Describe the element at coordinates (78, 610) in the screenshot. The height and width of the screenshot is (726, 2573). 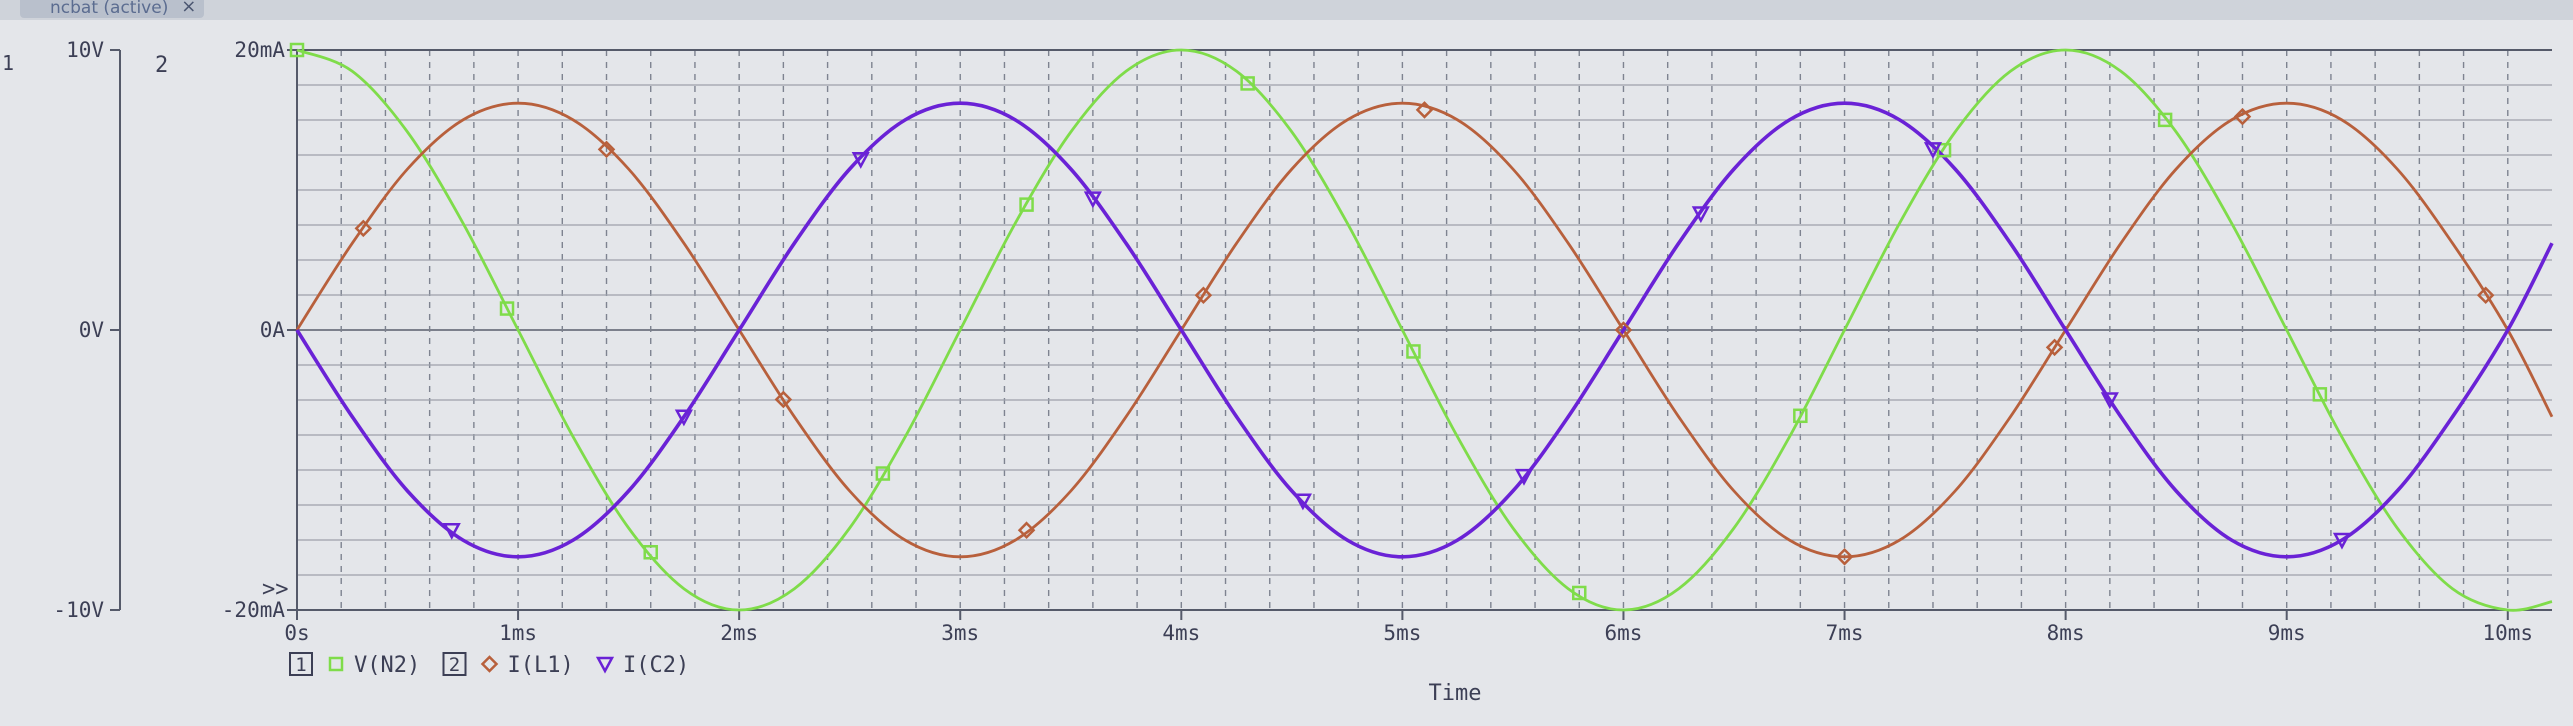
I see `y-axis-1-tick-label: -10V` at that location.